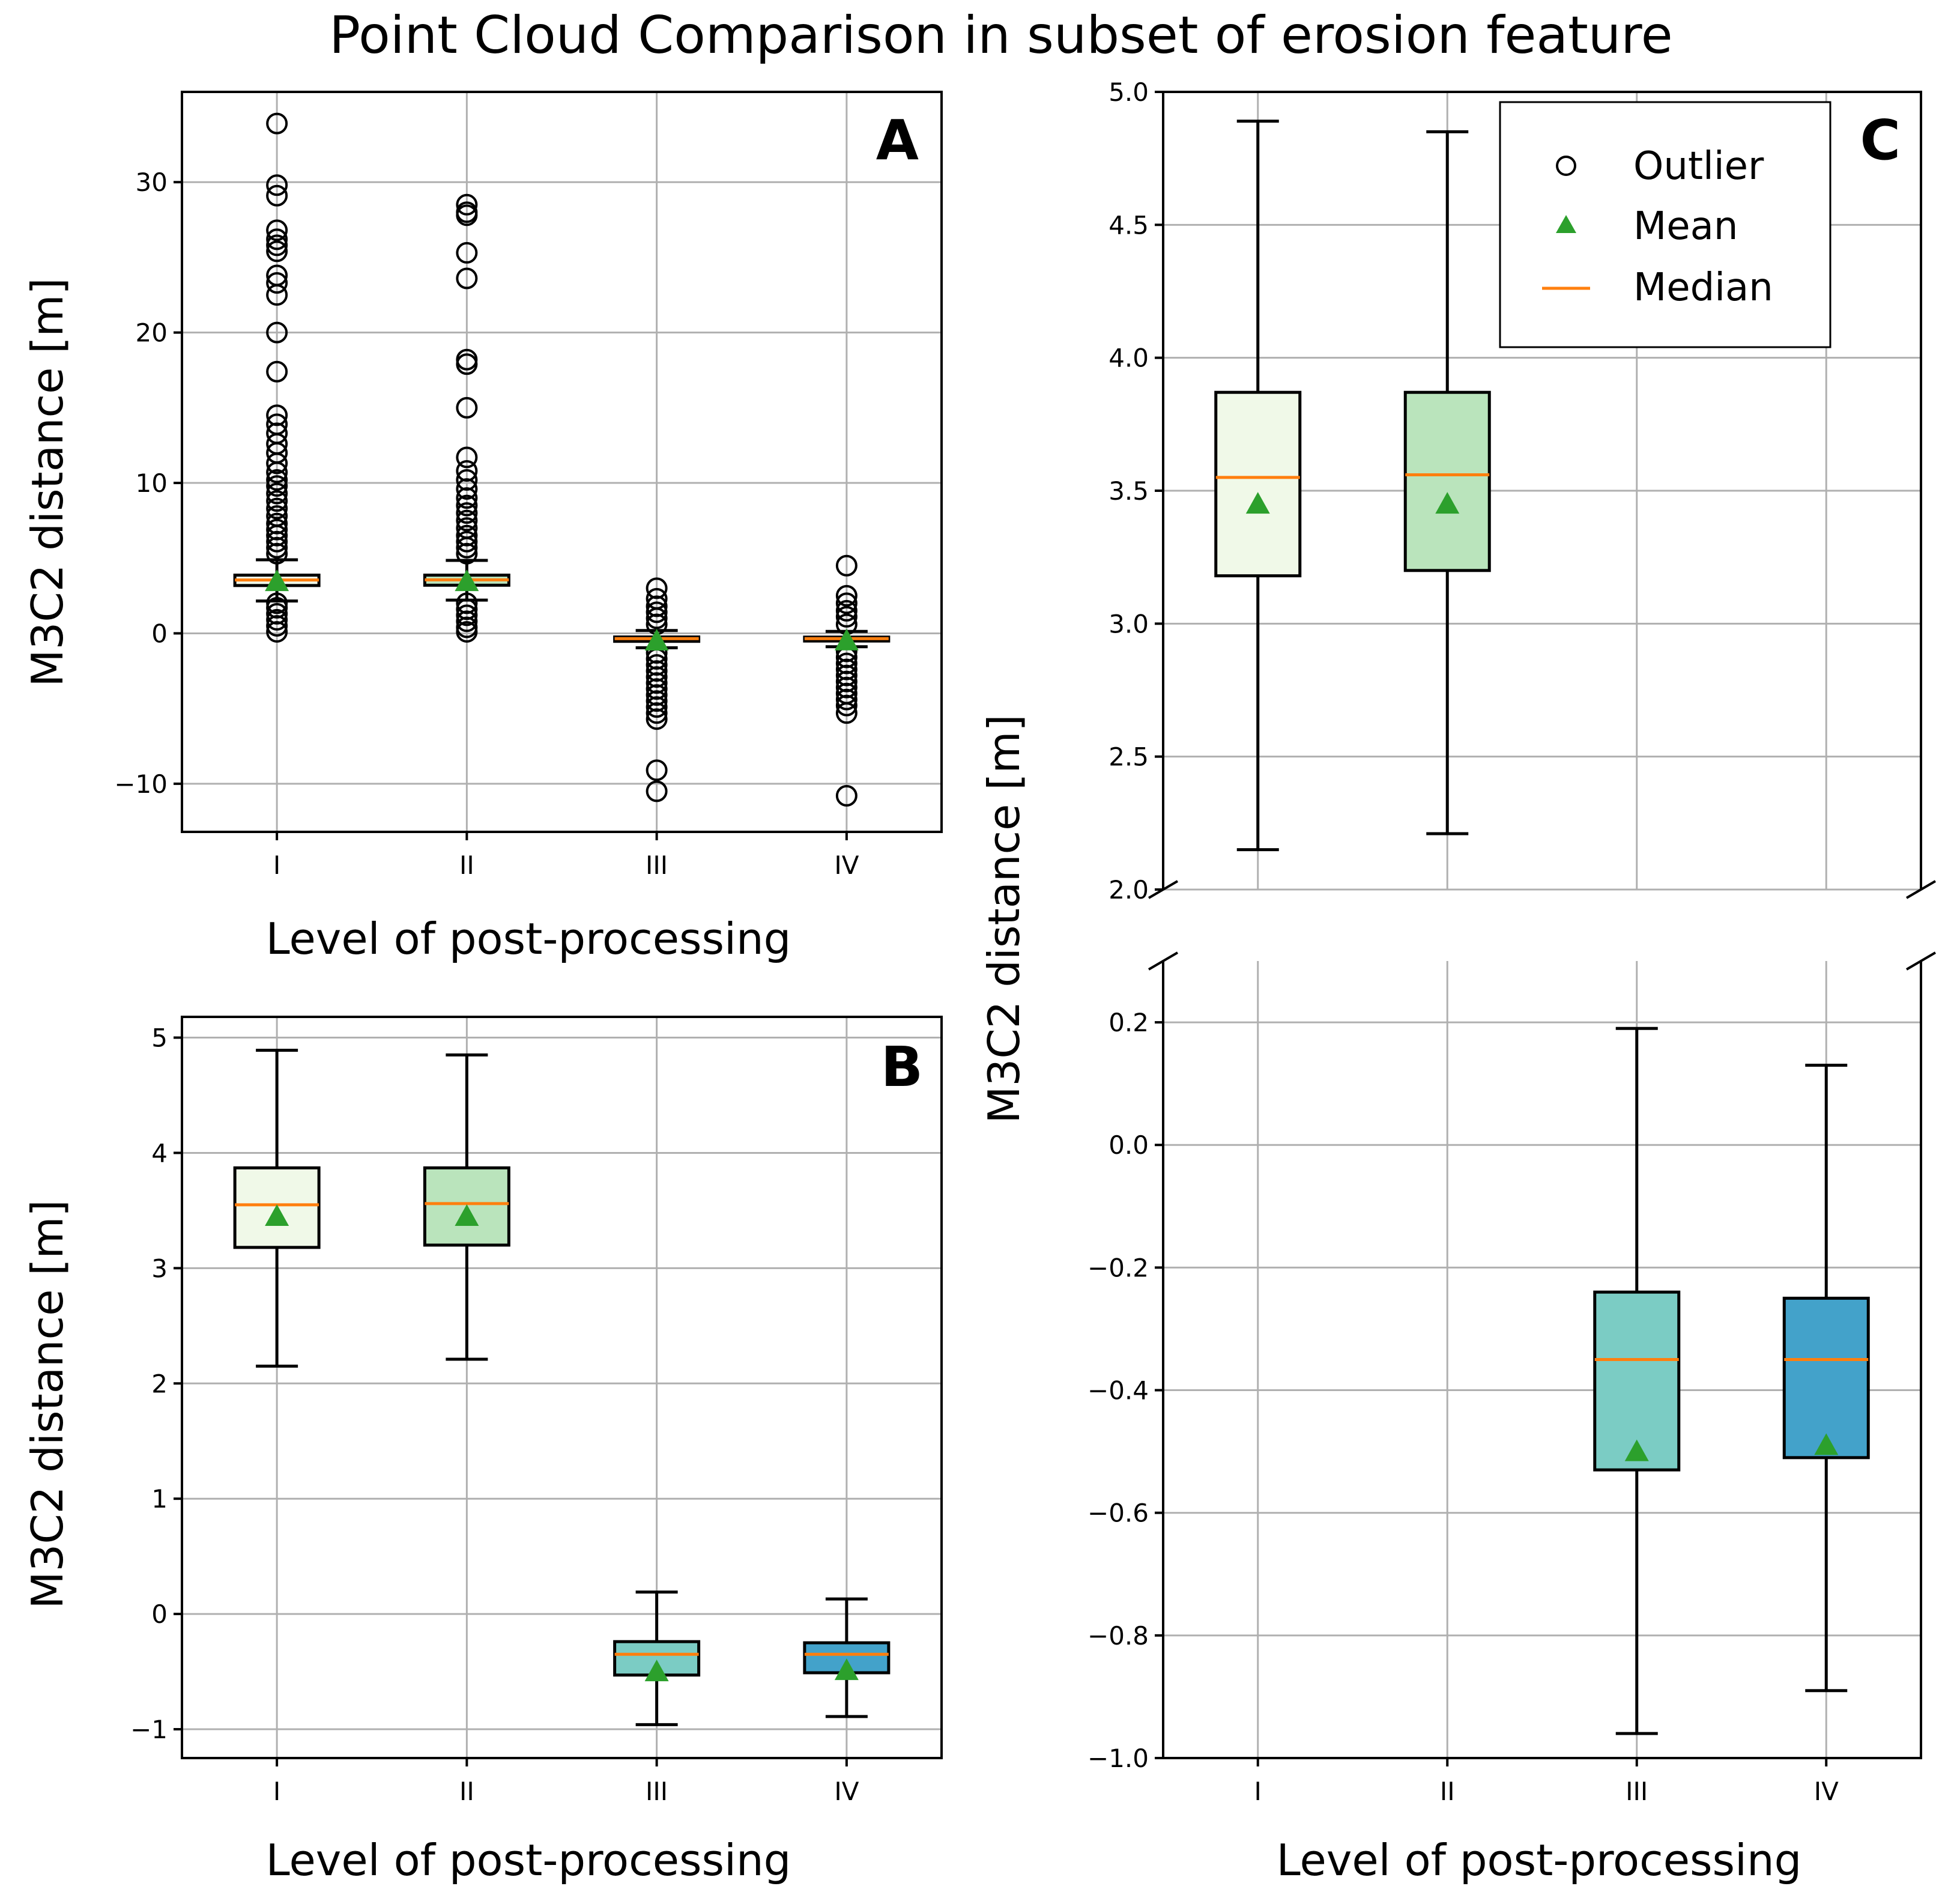  Describe the element at coordinates (656, 1671) in the screenshot. I see `panel-b-mean-III` at that location.